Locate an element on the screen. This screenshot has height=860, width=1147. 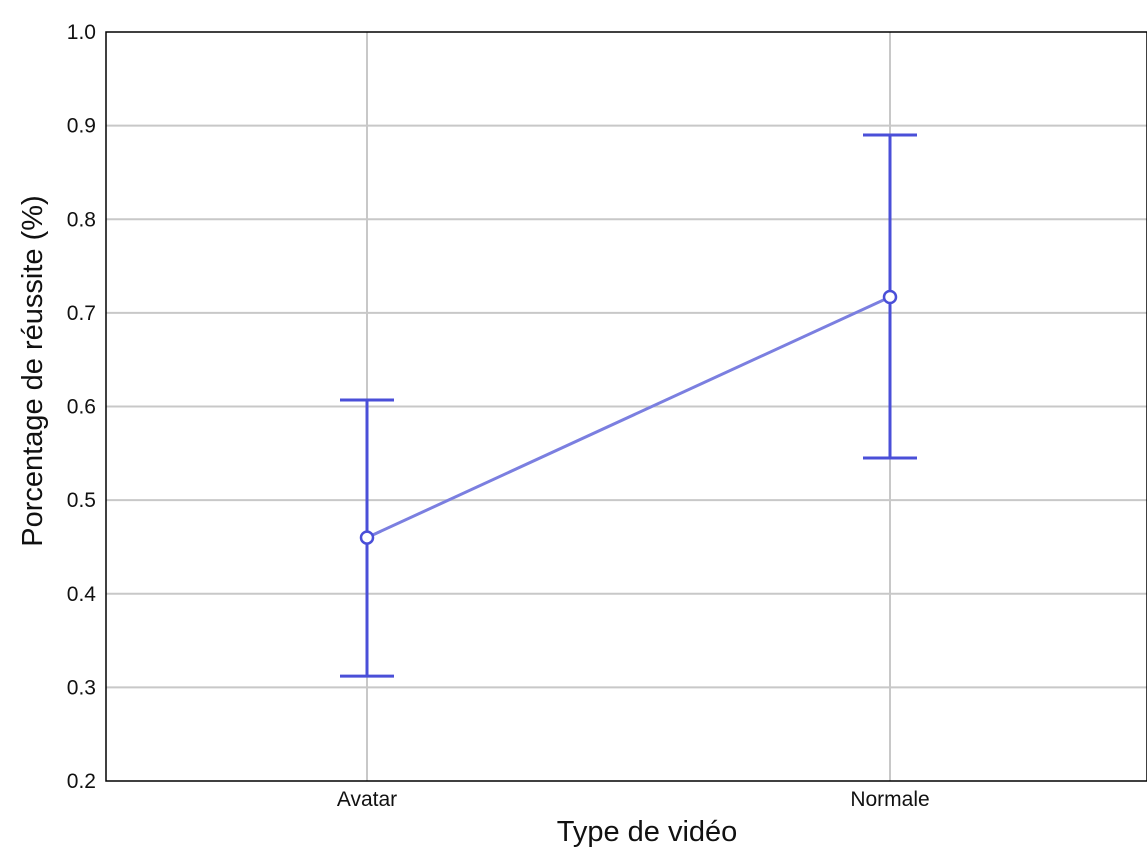
y-tick-label: 0.9 is located at coordinates (81, 126).